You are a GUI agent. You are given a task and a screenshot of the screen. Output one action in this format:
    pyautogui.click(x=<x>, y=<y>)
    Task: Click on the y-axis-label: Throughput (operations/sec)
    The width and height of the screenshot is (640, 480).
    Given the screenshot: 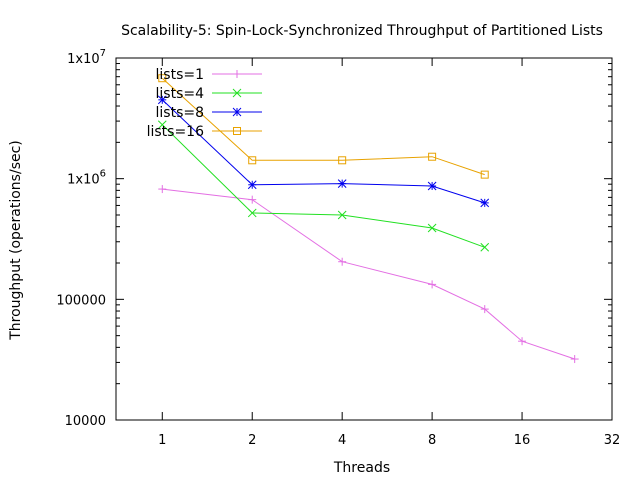 What is the action you would take?
    pyautogui.click(x=16, y=240)
    